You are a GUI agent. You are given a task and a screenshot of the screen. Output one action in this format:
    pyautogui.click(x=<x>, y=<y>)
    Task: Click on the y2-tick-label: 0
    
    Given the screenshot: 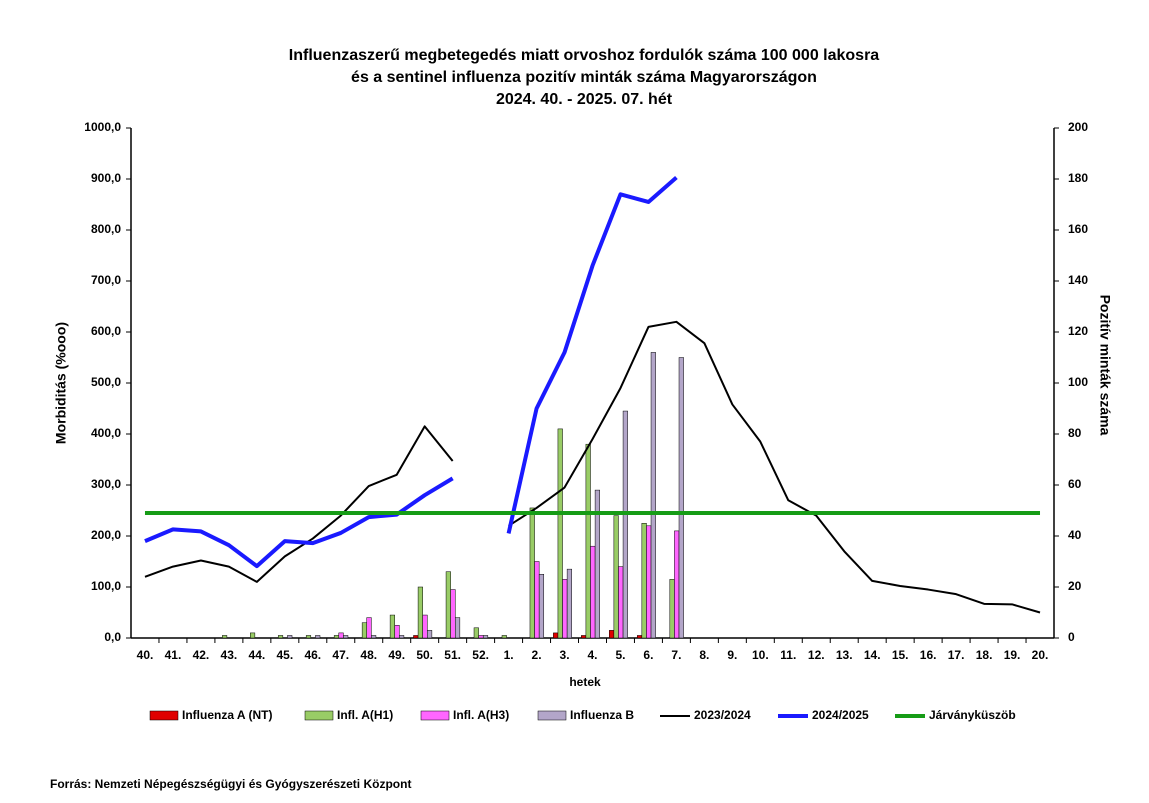 What is the action you would take?
    pyautogui.click(x=1071, y=637)
    